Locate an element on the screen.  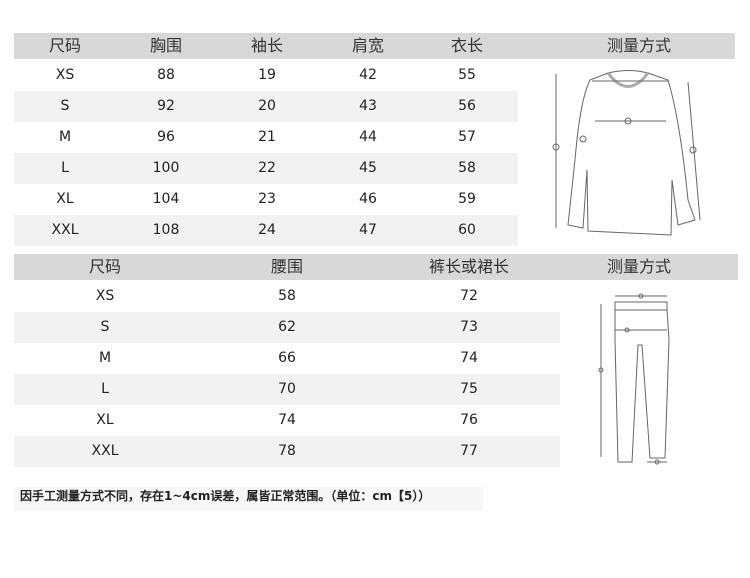
table-cell: 104 is located at coordinates (166, 199).